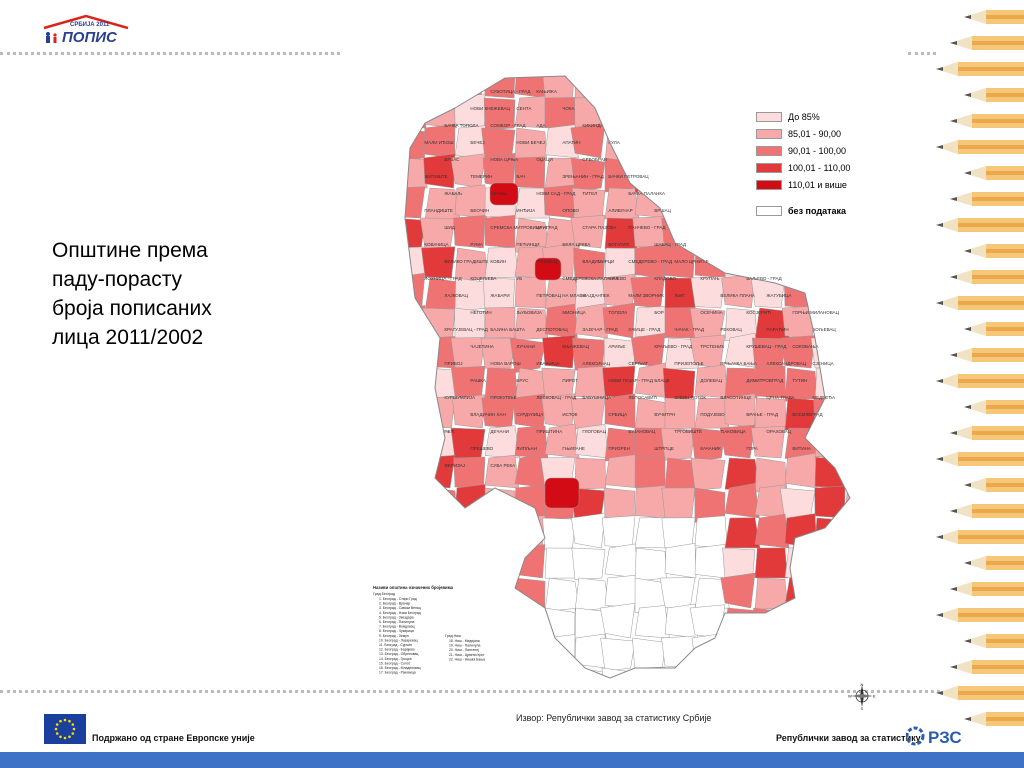 Image resolution: width=1024 pixels, height=768 pixels. I want to click on municipality-label: БОЉЕВАЦ, so click(824, 329).